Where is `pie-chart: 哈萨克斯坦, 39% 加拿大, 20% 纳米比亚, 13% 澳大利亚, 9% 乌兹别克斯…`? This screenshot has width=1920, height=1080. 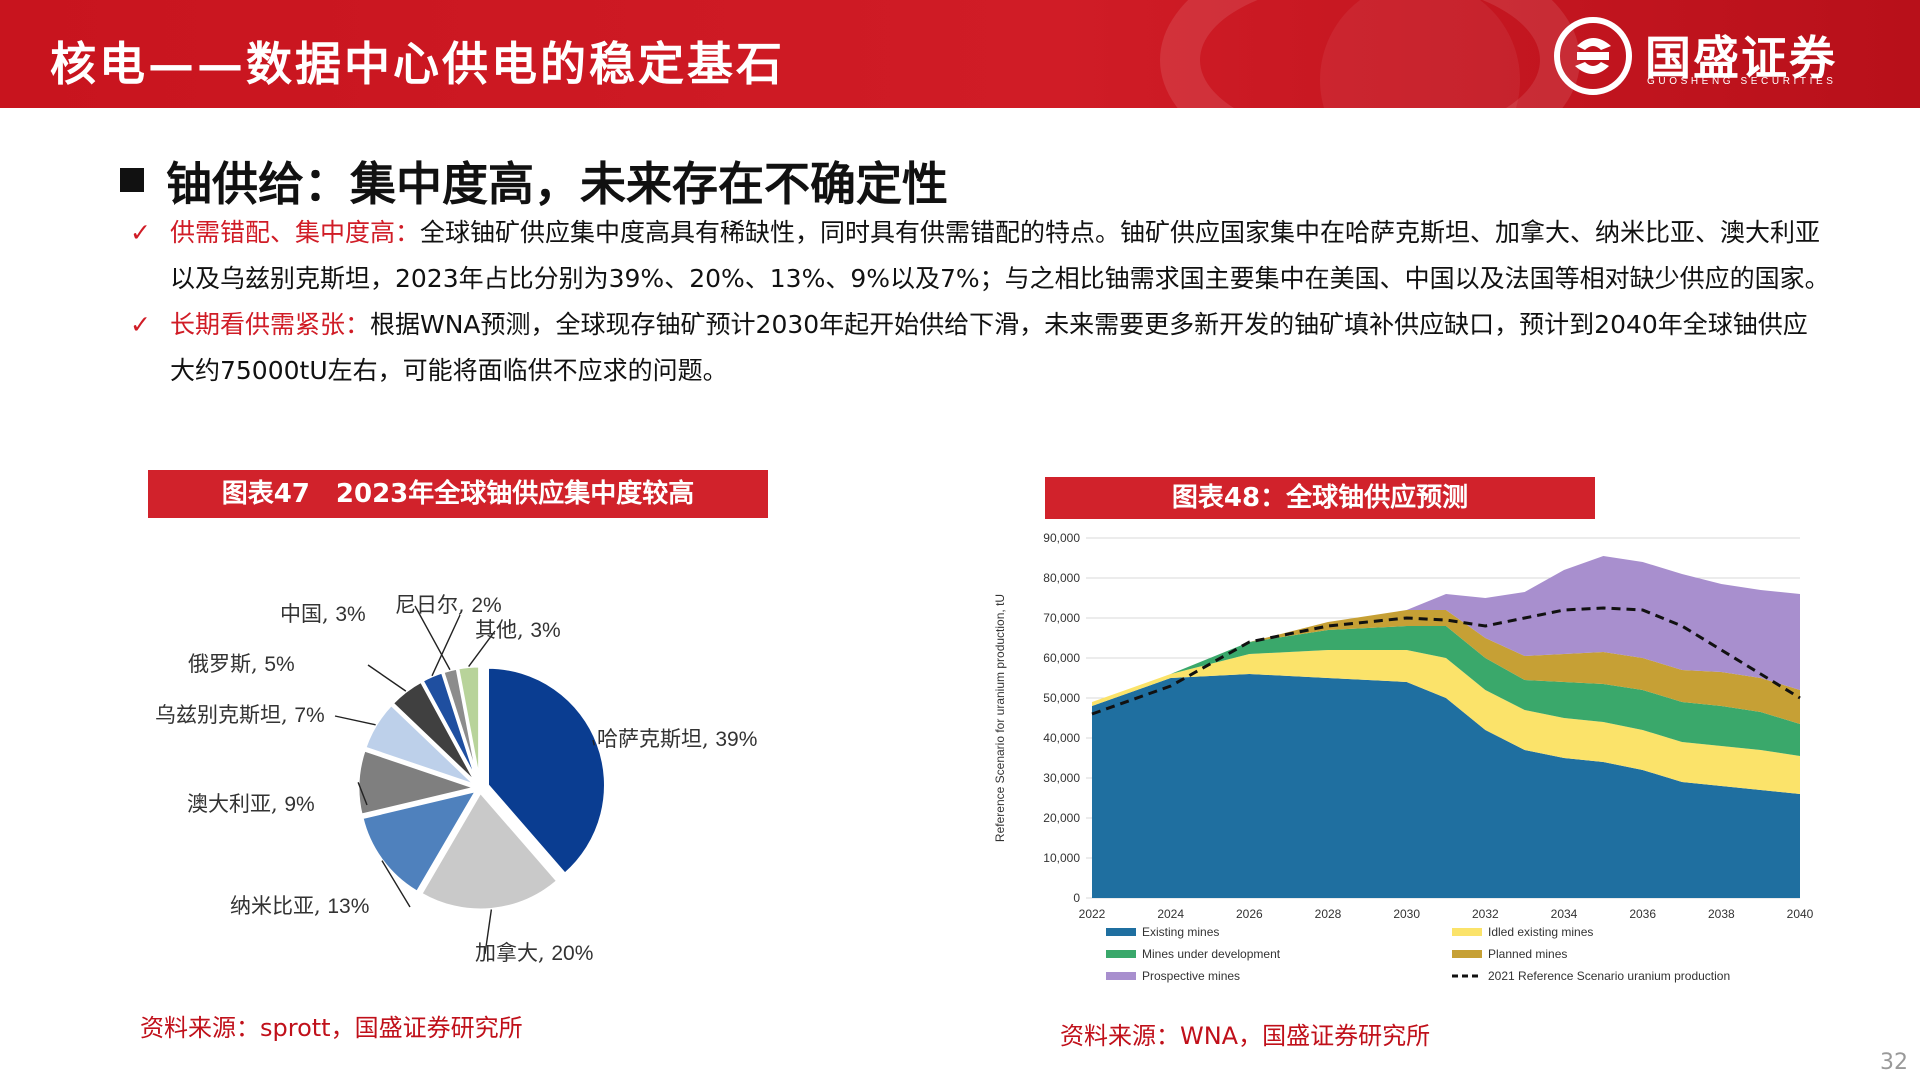 pie-chart: 哈萨克斯坦, 39% 加拿大, 20% 纳米比亚, 13% 澳大利亚, 9% 乌兹别克斯… is located at coordinates (456, 779).